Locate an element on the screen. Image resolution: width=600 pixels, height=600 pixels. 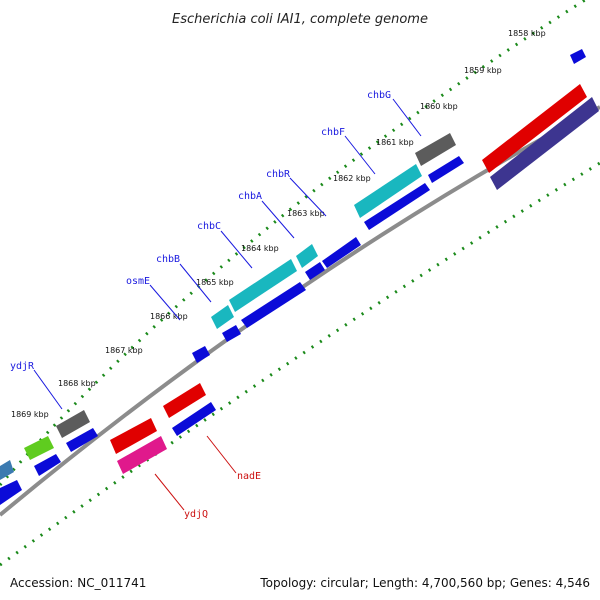
gene-label-chbA: chbA is located at coordinates (250, 196).